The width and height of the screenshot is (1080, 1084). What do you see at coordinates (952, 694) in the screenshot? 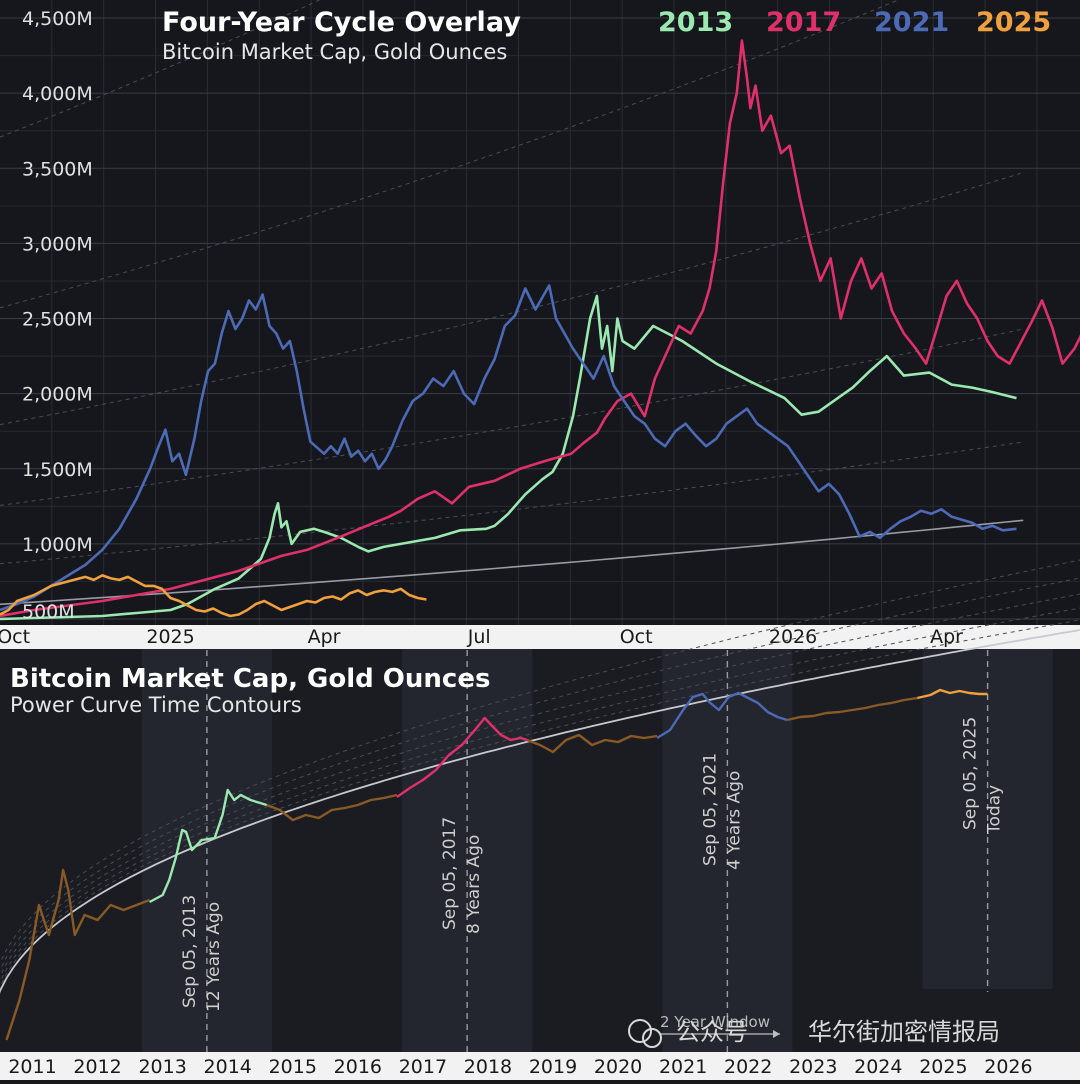
I see `bottom-series-2025` at bounding box center [952, 694].